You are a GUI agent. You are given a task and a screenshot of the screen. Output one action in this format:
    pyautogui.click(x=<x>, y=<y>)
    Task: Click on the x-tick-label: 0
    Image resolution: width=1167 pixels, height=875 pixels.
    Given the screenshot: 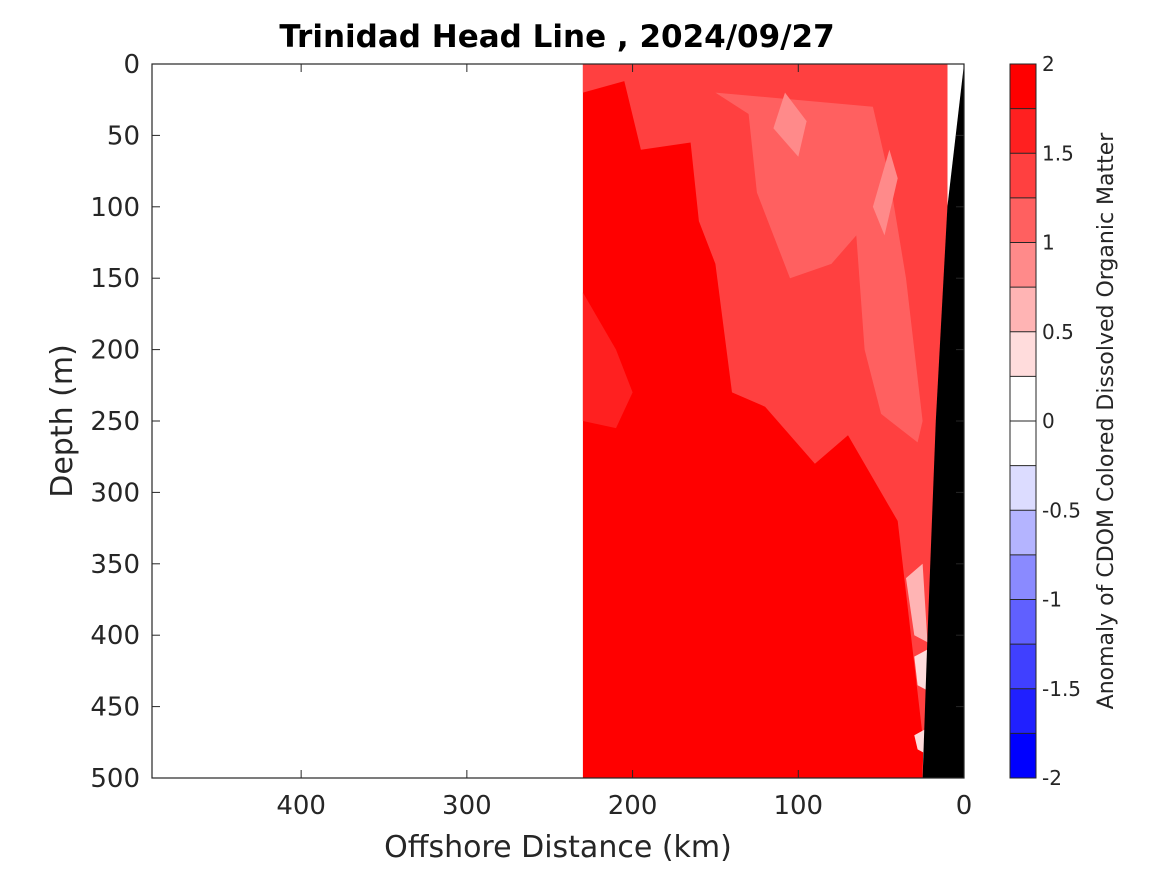 What is the action you would take?
    pyautogui.click(x=964, y=806)
    